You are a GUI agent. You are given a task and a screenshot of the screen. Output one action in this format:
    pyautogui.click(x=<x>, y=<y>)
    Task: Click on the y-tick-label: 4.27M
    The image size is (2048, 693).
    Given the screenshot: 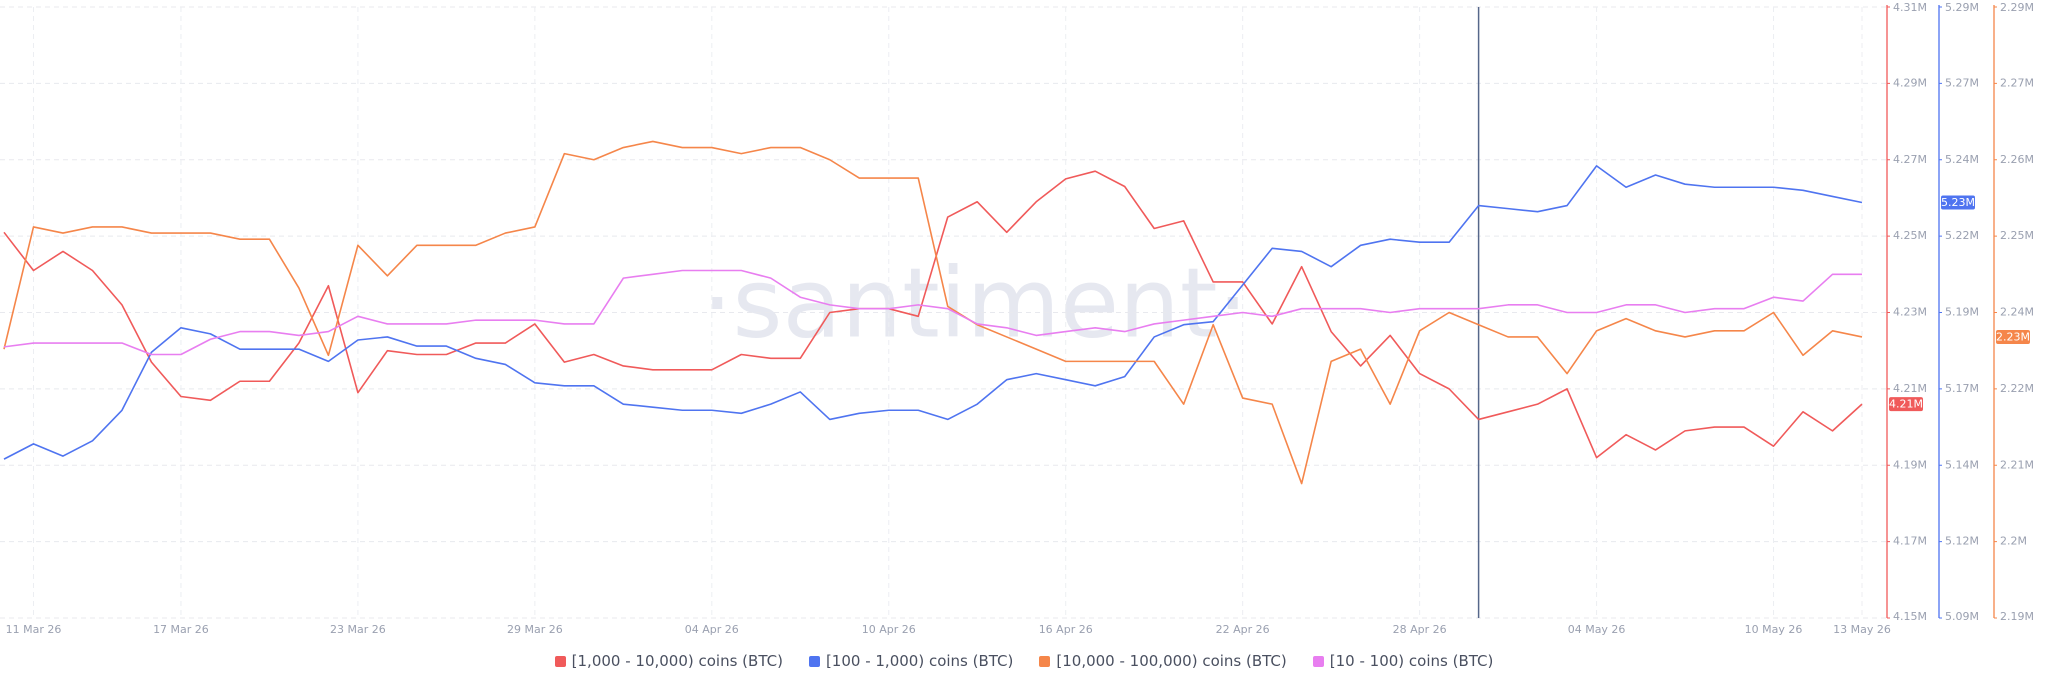 What is the action you would take?
    pyautogui.click(x=1910, y=159)
    